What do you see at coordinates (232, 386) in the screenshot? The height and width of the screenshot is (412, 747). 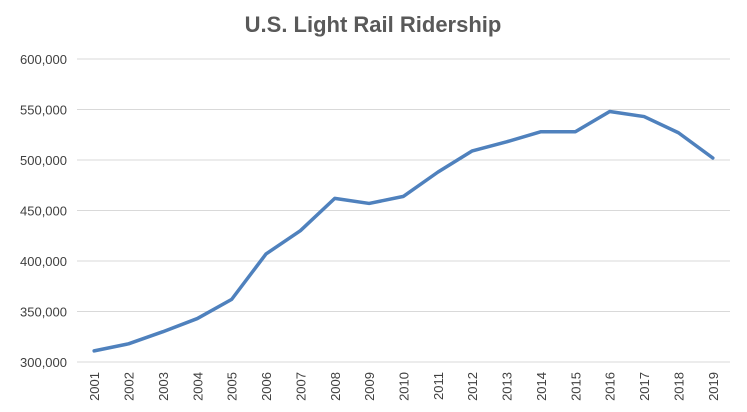 I see `x-tick-label: 2005` at bounding box center [232, 386].